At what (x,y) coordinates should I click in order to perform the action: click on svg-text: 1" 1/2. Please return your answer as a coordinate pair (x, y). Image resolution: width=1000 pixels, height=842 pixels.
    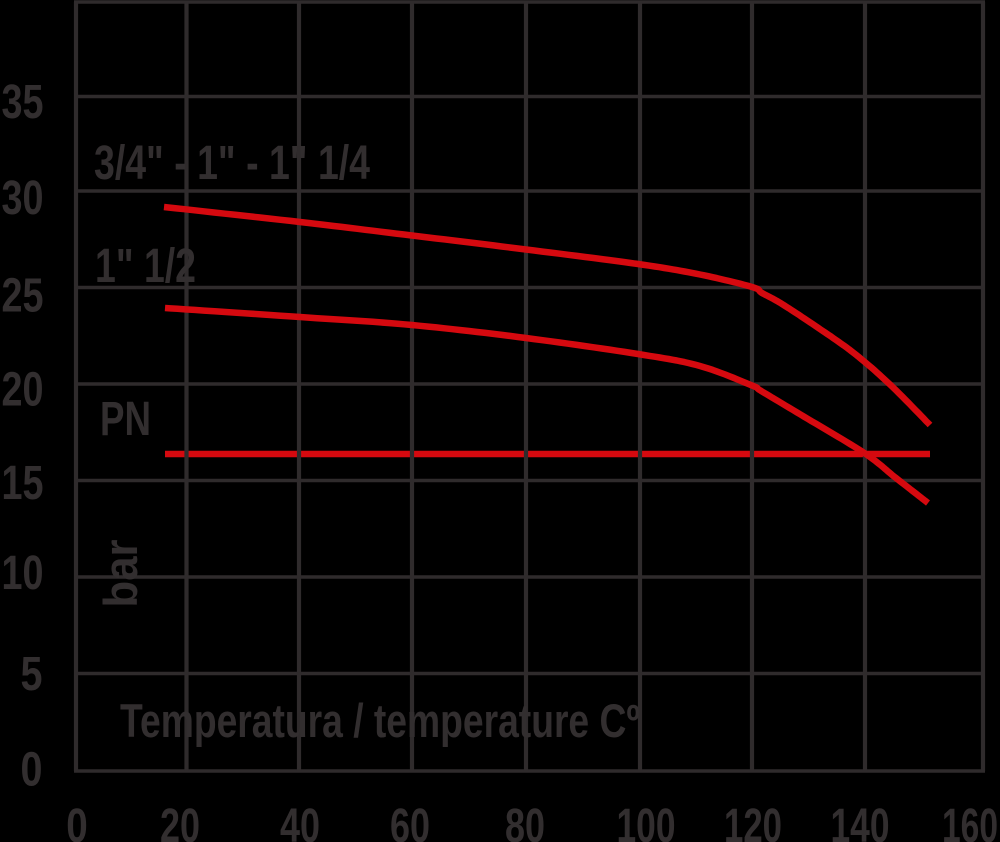
    Looking at the image, I should click on (145, 266).